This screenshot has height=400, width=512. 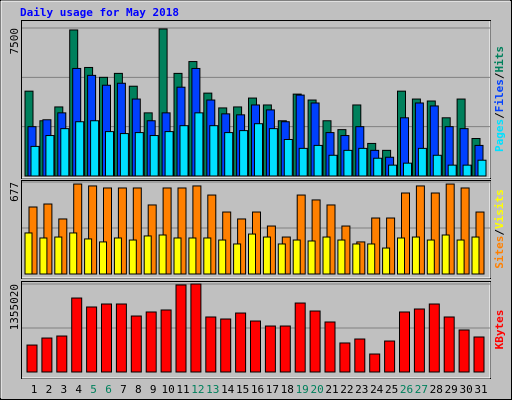 What do you see at coordinates (167, 389) in the screenshot?
I see `x-tick-label: 10` at bounding box center [167, 389].